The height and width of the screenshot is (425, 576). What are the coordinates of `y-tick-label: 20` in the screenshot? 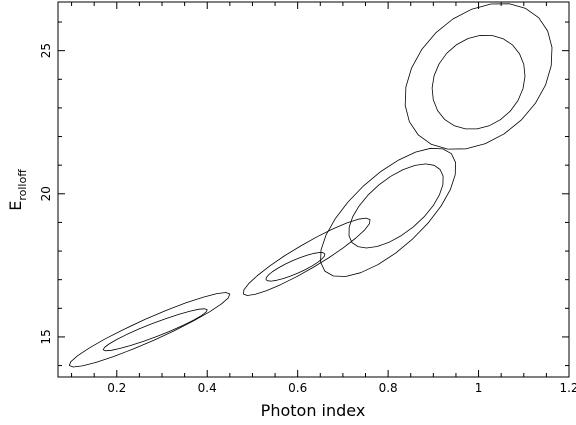 It's located at (46, 193).